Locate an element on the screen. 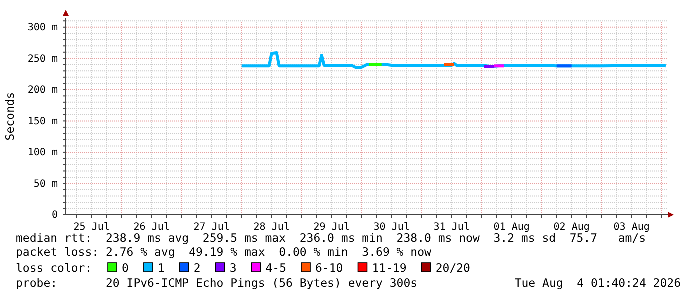 This screenshot has width=697, height=297. y-tick-label: 100 m is located at coordinates (43, 153).